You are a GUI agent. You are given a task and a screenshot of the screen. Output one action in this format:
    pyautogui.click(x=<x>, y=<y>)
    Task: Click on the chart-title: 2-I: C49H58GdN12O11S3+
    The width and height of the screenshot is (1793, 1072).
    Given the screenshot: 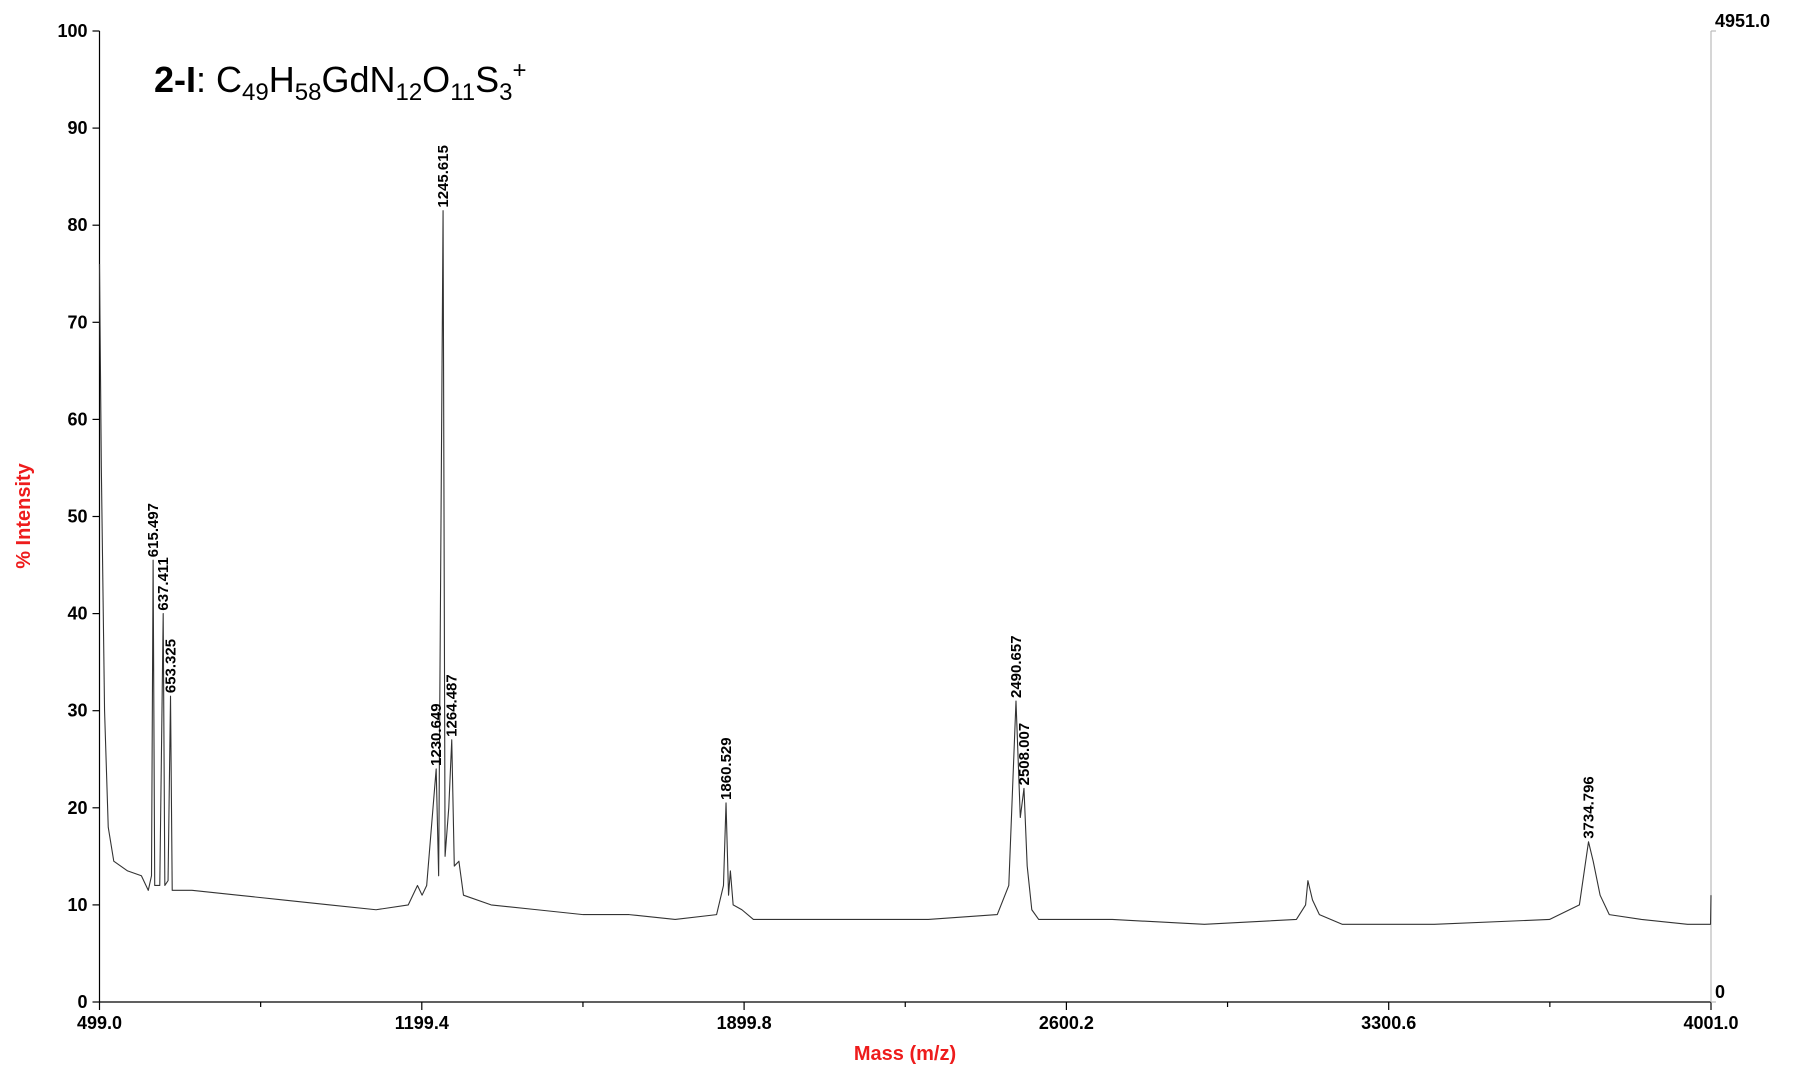 What is the action you would take?
    pyautogui.click(x=340, y=81)
    